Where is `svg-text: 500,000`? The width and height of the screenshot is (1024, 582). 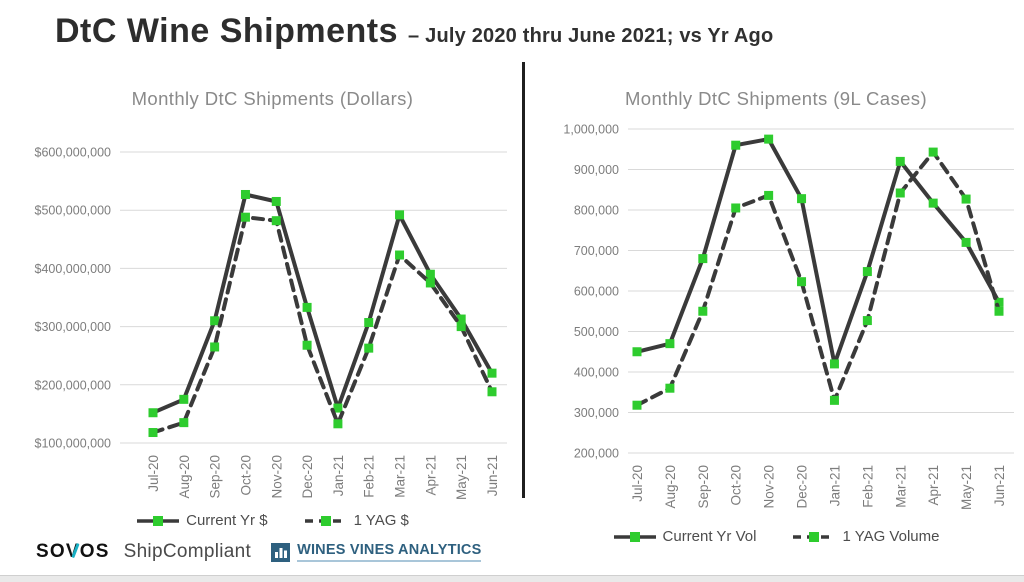 svg-text: 500,000 is located at coordinates (596, 332).